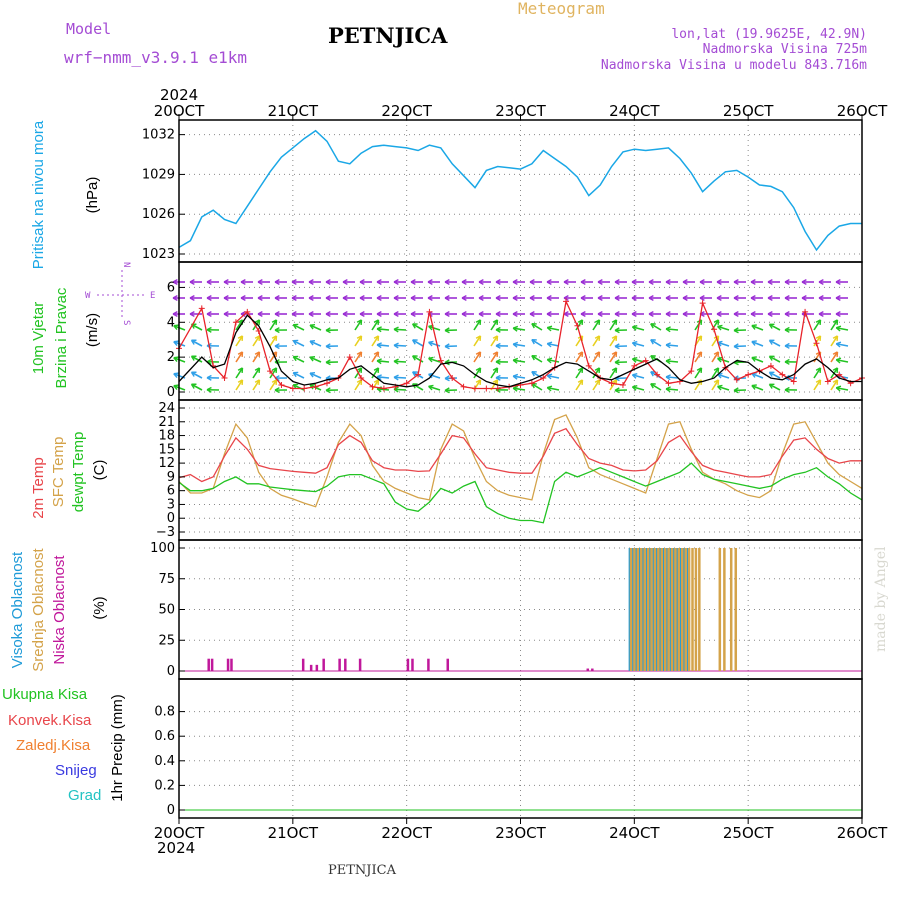 This screenshot has height=900, width=900. What do you see at coordinates (171, 322) in the screenshot?
I see `y-tick-label: 4` at bounding box center [171, 322].